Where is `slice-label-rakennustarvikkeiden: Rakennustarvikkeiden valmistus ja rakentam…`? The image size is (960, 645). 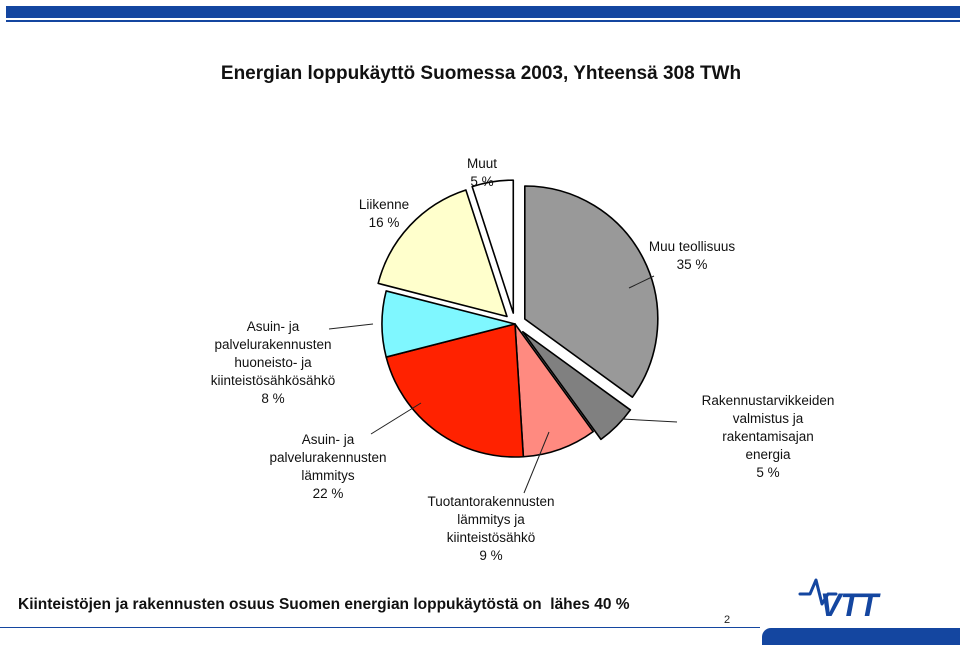 slice-label-rakennustarvikkeiden: Rakennustarvikkeiden valmistus ja rakentam… is located at coordinates (768, 436).